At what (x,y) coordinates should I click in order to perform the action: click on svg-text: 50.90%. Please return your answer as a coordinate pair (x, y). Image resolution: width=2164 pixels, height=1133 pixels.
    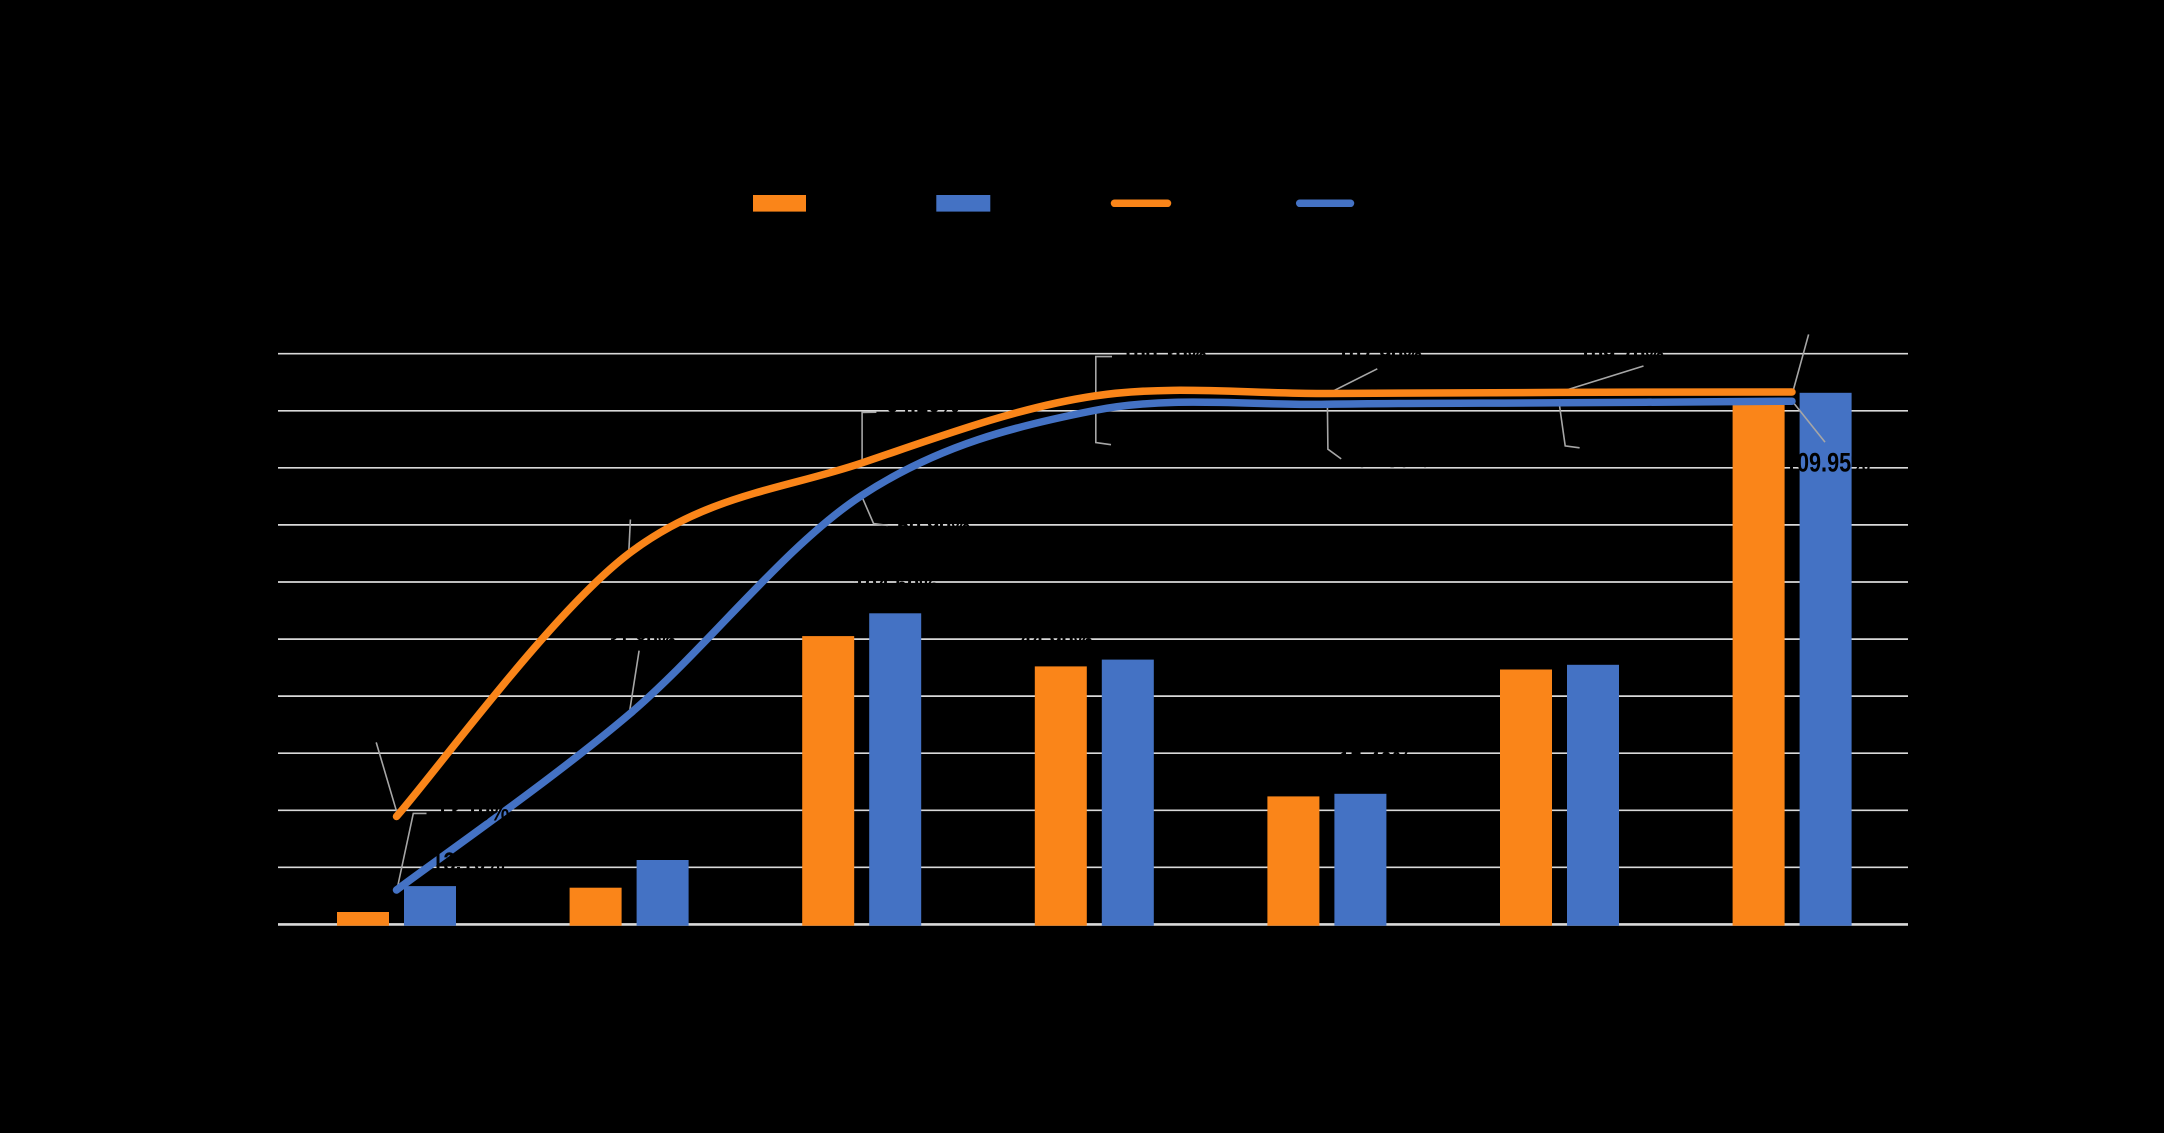
    Looking at the image, I should click on (933, 527).